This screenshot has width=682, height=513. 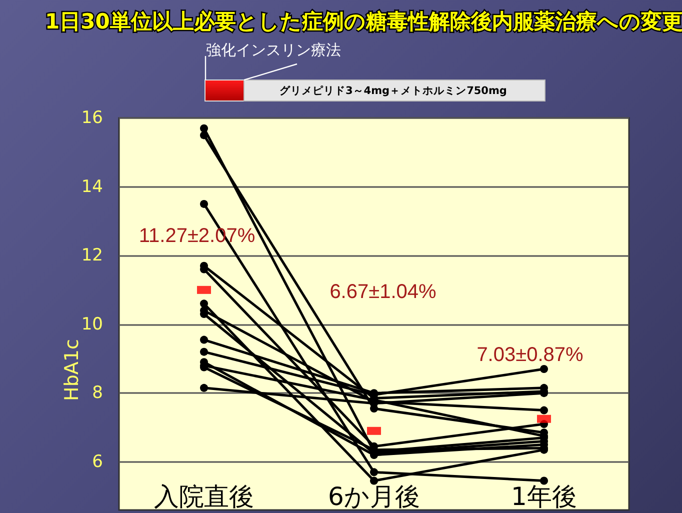 I want to click on x-tick-label: 6か月後, so click(x=374, y=496).